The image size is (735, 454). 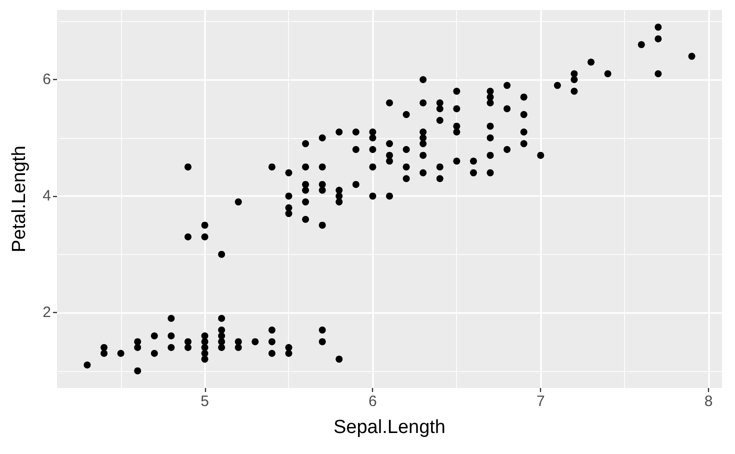 What do you see at coordinates (390, 427) in the screenshot?
I see `x-axis-title: Sepal.Length` at bounding box center [390, 427].